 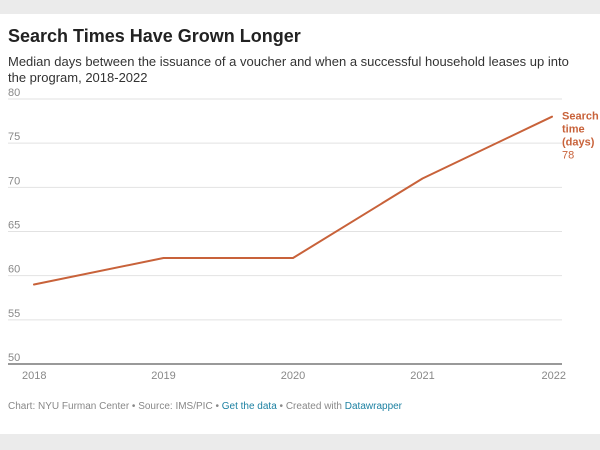 I want to click on end-label-line2: time, so click(x=573, y=130).